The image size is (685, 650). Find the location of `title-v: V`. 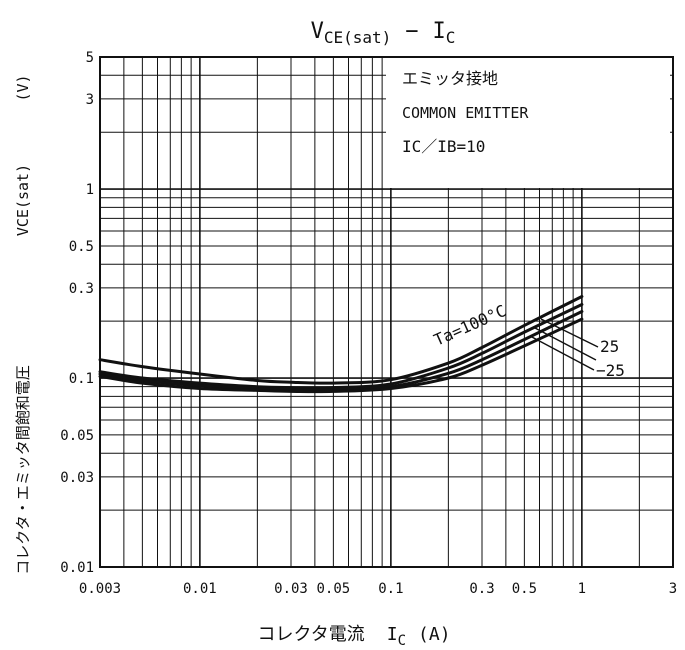

title-v: V is located at coordinates (317, 31).